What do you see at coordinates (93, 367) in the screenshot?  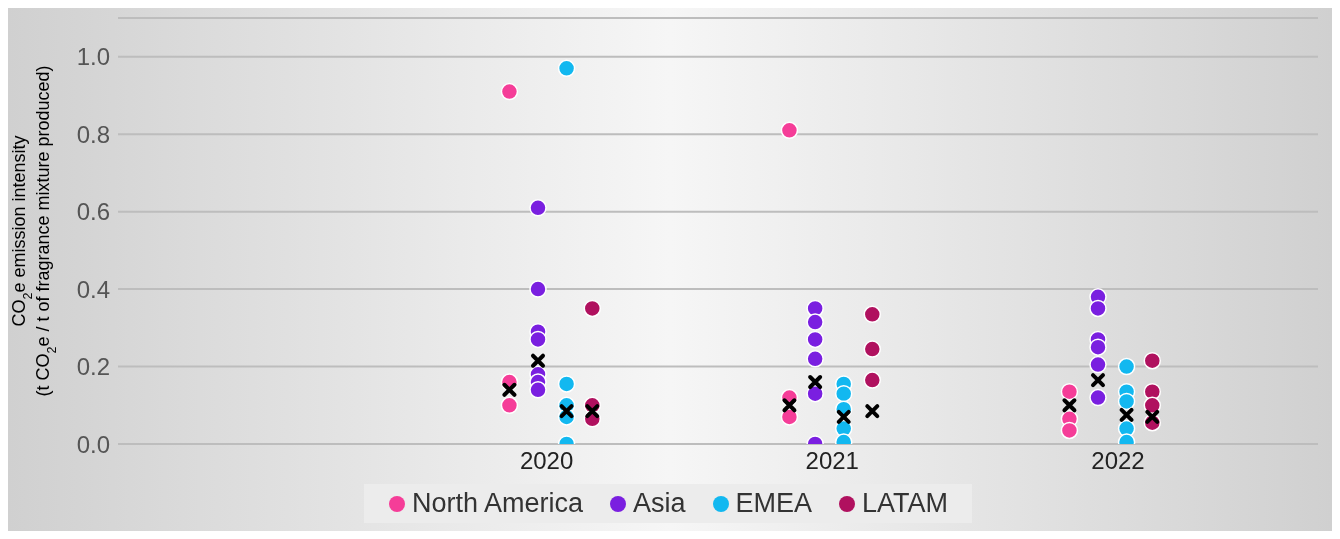 I see `y-tick-label: 0.2` at bounding box center [93, 367].